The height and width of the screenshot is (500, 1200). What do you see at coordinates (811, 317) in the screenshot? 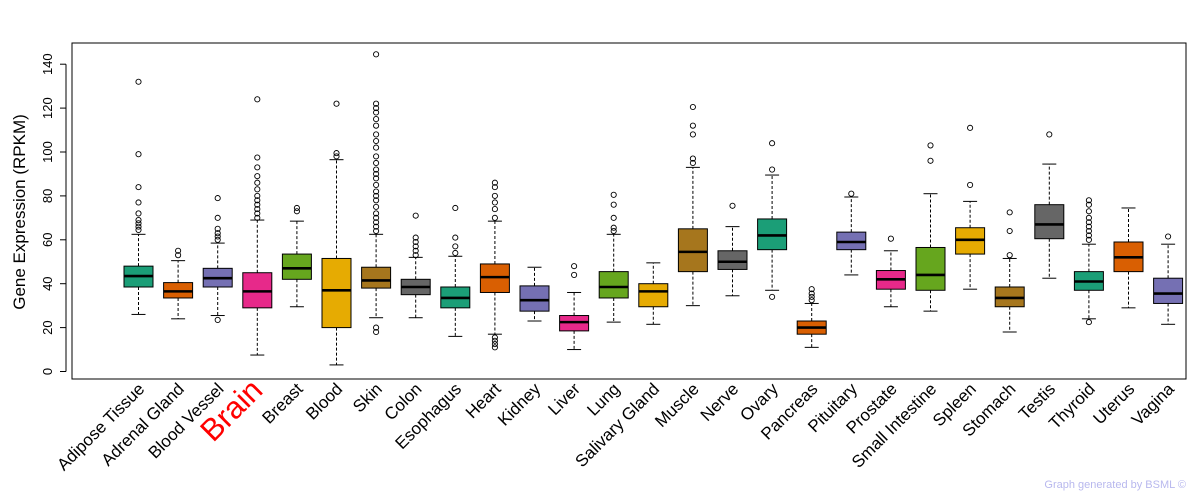
I see `box-pancreas` at bounding box center [811, 317].